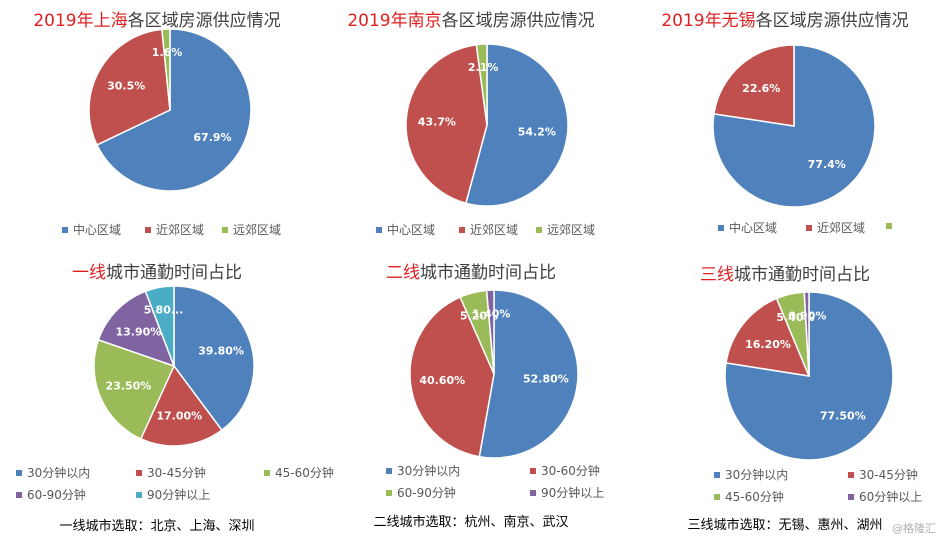 Image resolution: width=944 pixels, height=544 pixels. Describe the element at coordinates (157, 526) in the screenshot. I see `chart-footnote: 一线城市选取：北京、上海、深圳` at that location.